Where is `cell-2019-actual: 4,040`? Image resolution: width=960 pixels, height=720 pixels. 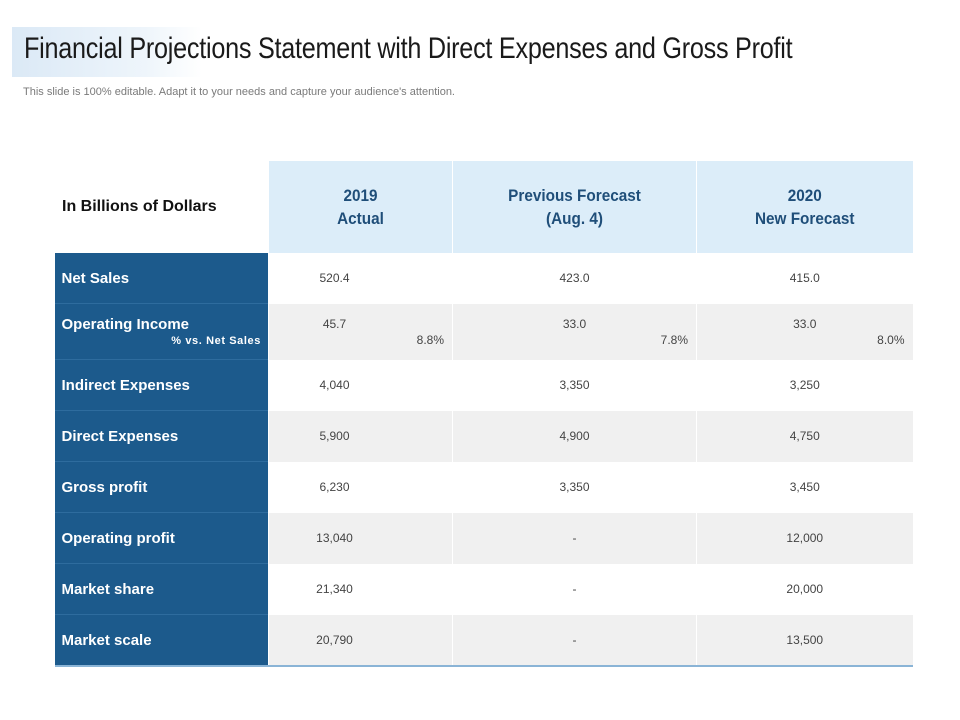 cell-2019-actual: 4,040 is located at coordinates (360, 385).